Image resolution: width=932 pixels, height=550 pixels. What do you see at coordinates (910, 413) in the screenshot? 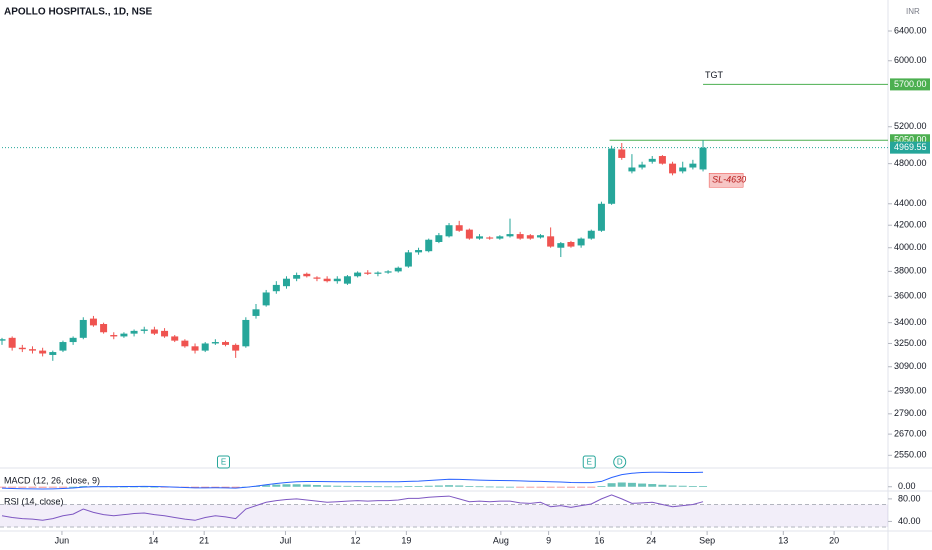
I see `y-tick-label: 2790.00` at bounding box center [910, 413].